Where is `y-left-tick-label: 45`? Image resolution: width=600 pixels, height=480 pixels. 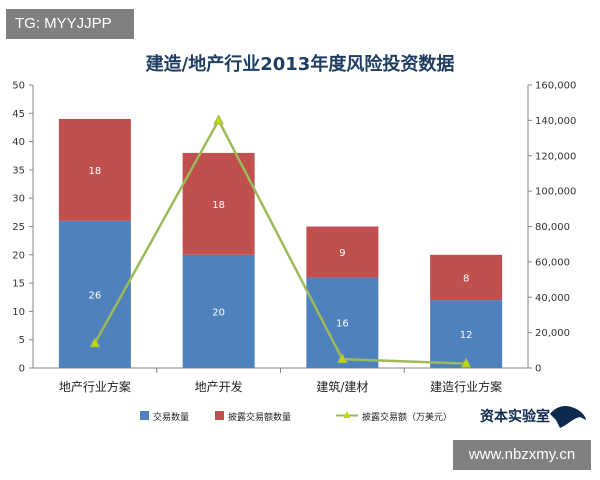 y-left-tick-label: 45 is located at coordinates (18, 114).